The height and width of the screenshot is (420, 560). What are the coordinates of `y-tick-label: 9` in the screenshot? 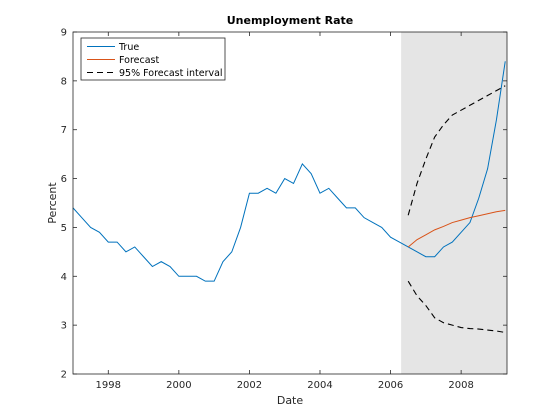 It's located at (64, 33).